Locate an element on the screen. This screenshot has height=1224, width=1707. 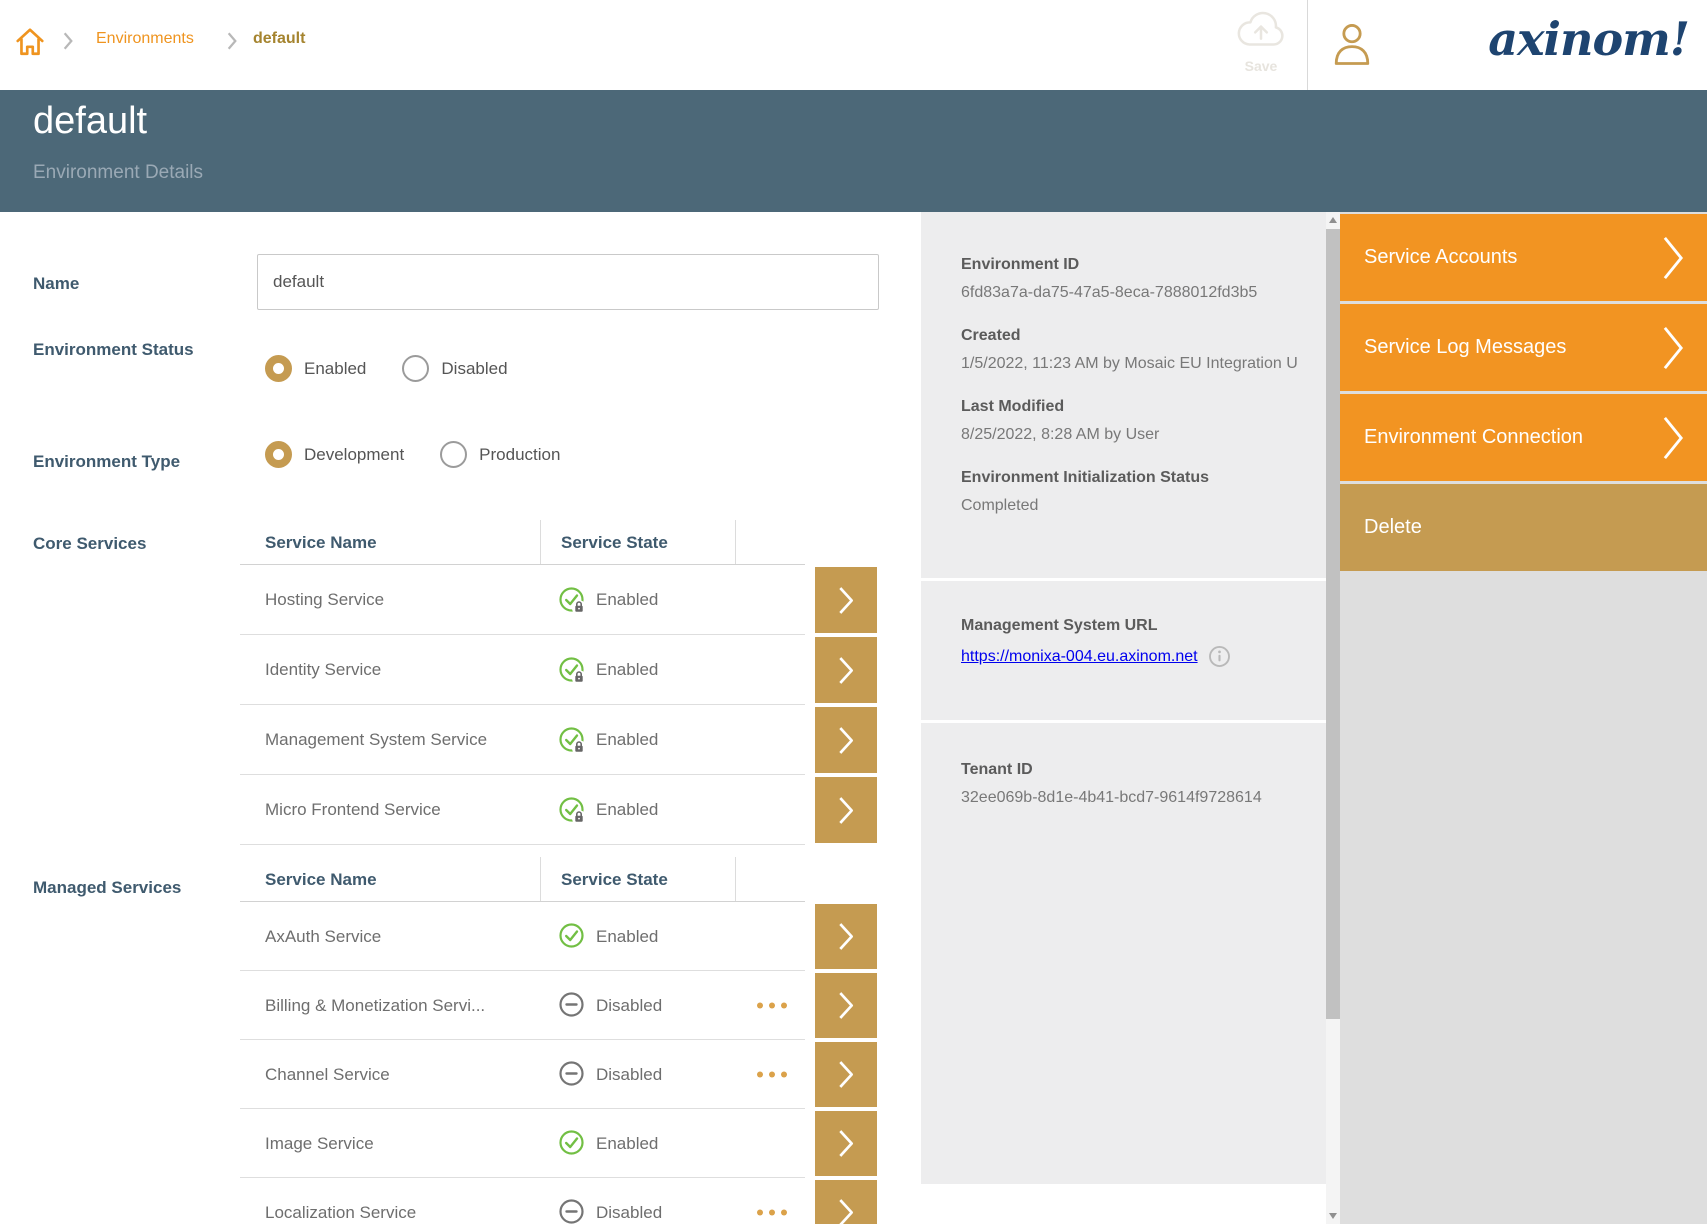
row-open-button-axauth-service is located at coordinates (846, 936).